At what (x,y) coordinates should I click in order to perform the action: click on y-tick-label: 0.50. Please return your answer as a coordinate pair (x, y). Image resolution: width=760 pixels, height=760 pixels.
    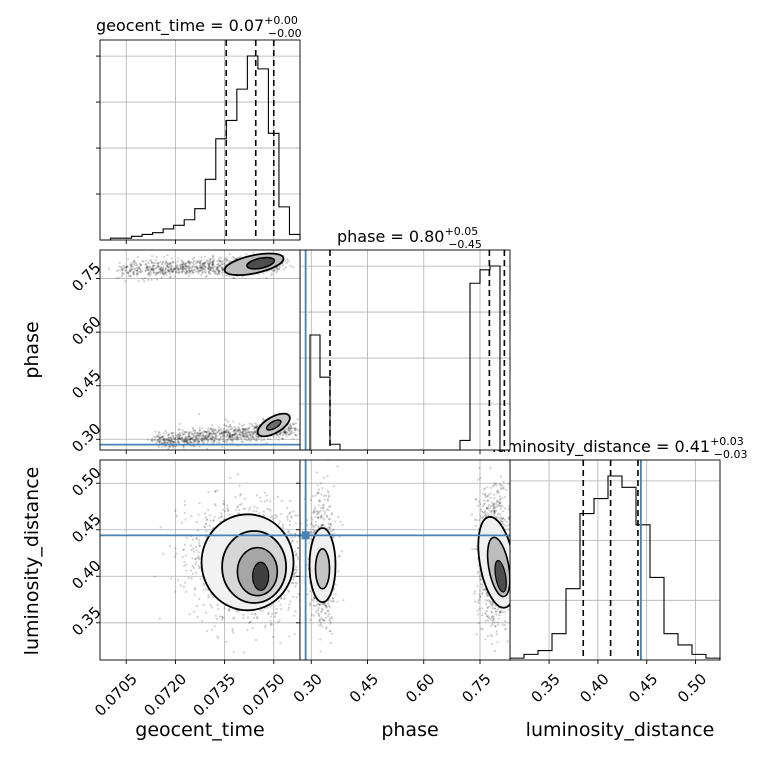
    Looking at the image, I should click on (86, 482).